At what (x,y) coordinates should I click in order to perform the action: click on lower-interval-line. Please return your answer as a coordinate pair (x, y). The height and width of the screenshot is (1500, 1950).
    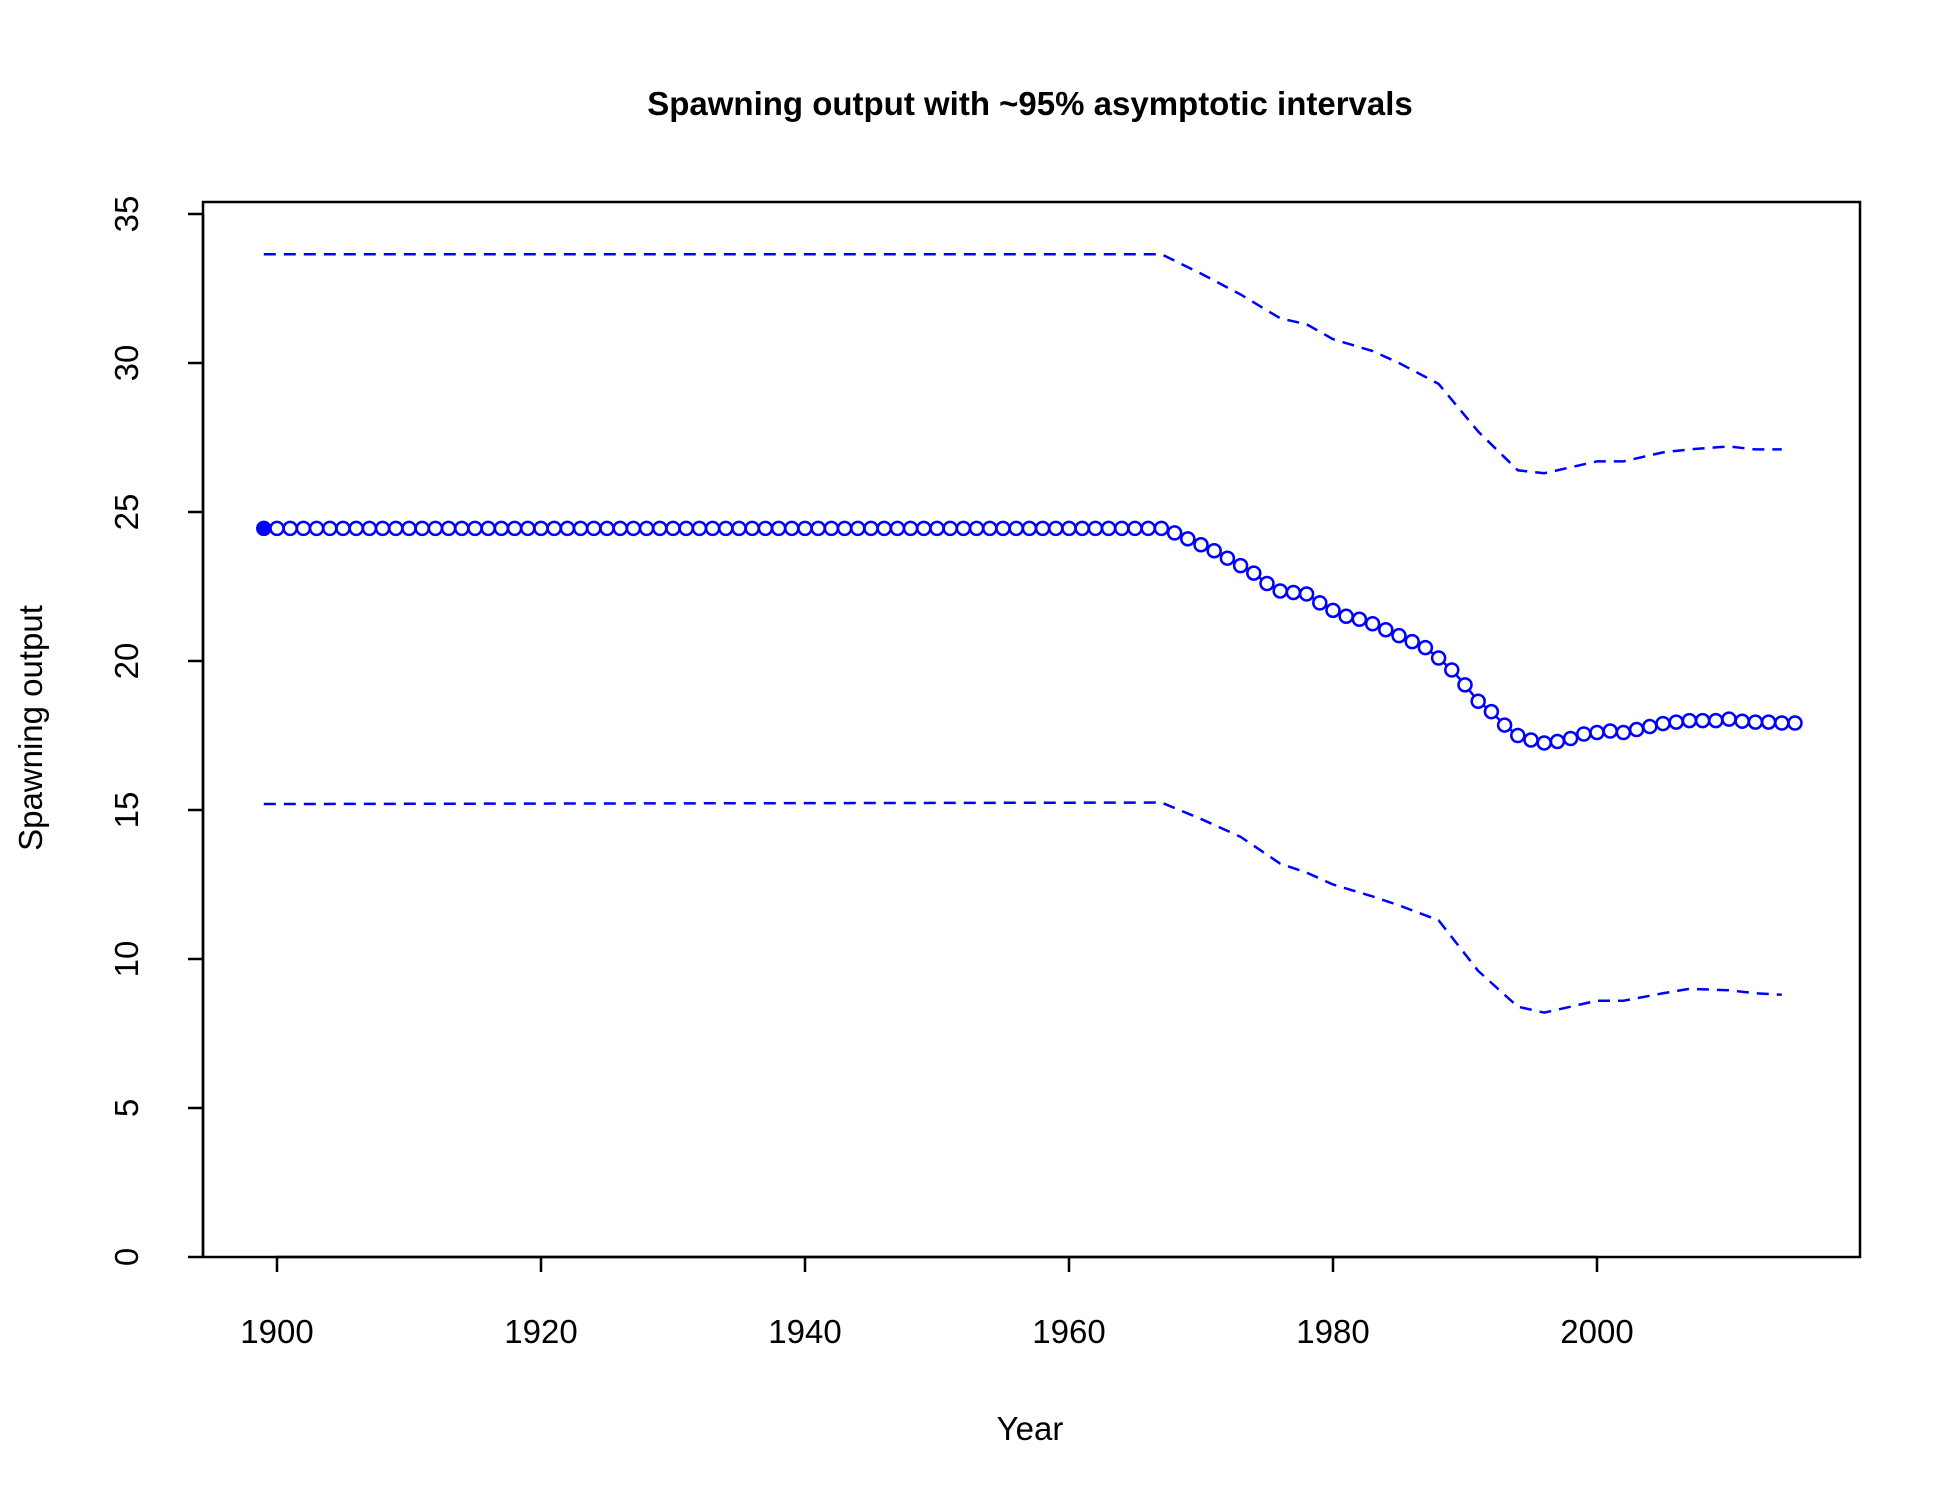
    Looking at the image, I should click on (1022, 907).